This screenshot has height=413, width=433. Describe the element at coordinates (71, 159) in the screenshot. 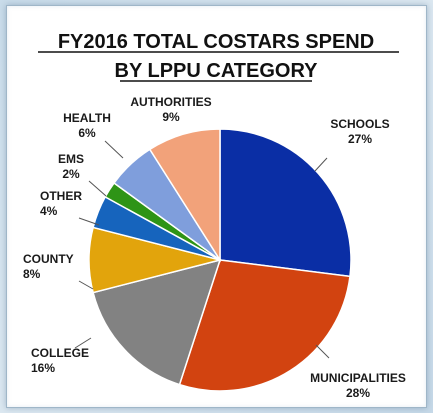

I see `slice-label-name-ems: EMS` at that location.